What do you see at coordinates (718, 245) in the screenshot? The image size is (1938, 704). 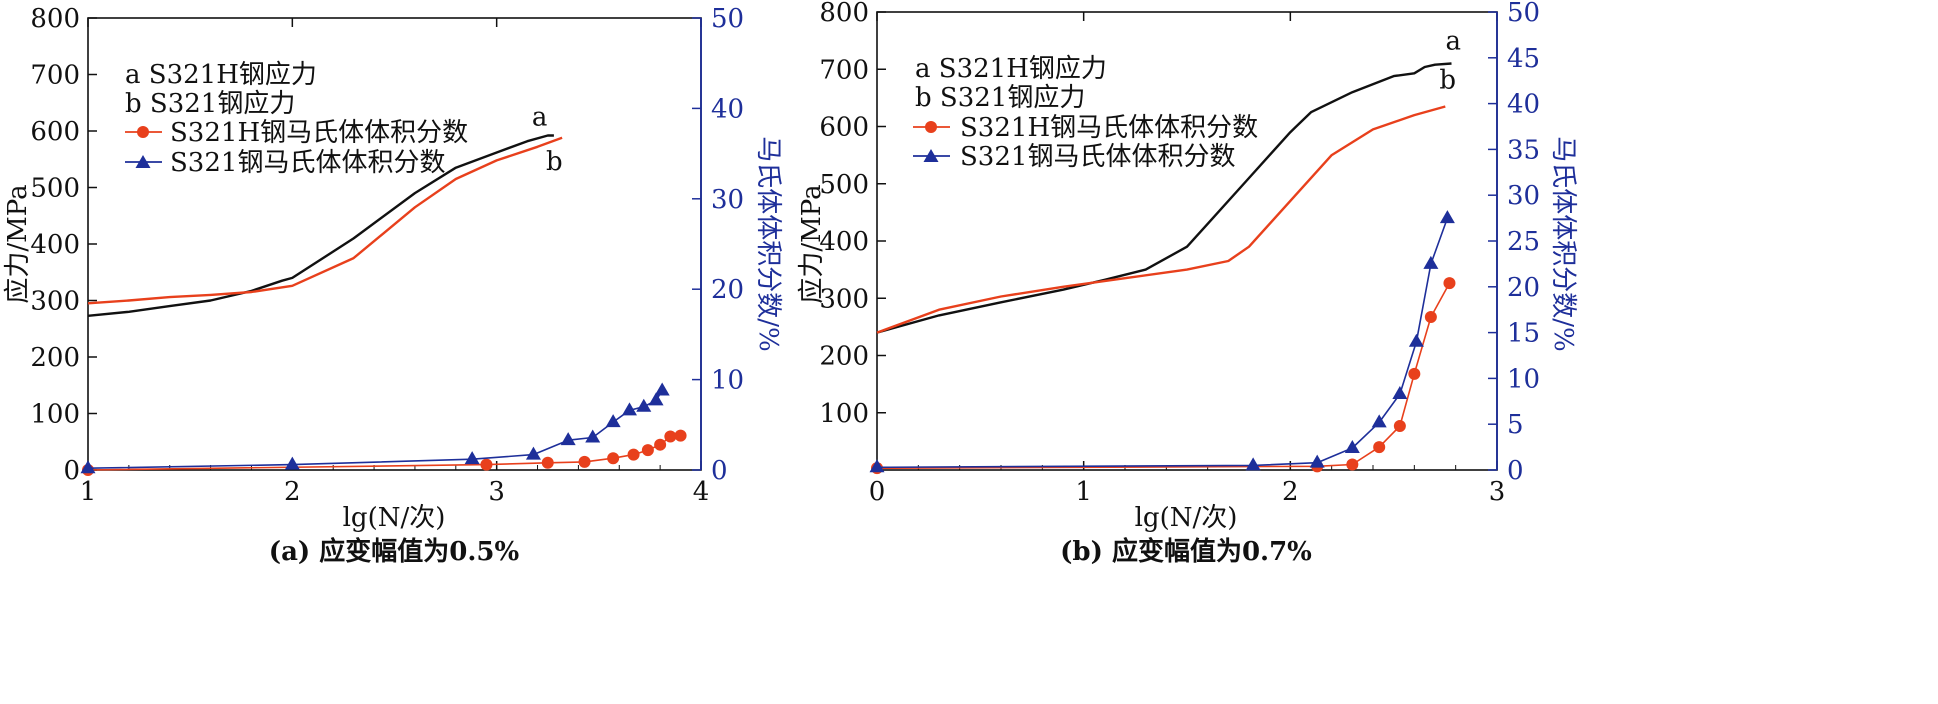 I see `y2-ticks: 0 10 20 30 40 50` at bounding box center [718, 245].